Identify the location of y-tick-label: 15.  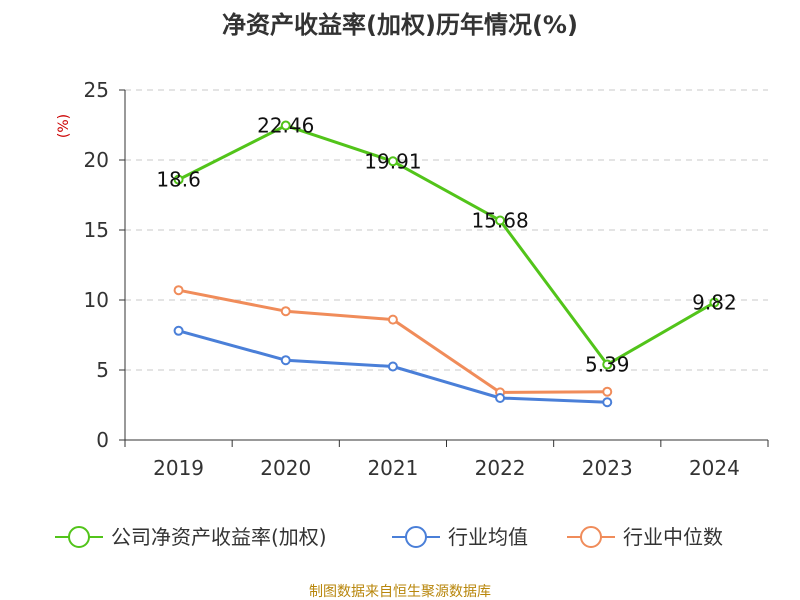
(96, 230).